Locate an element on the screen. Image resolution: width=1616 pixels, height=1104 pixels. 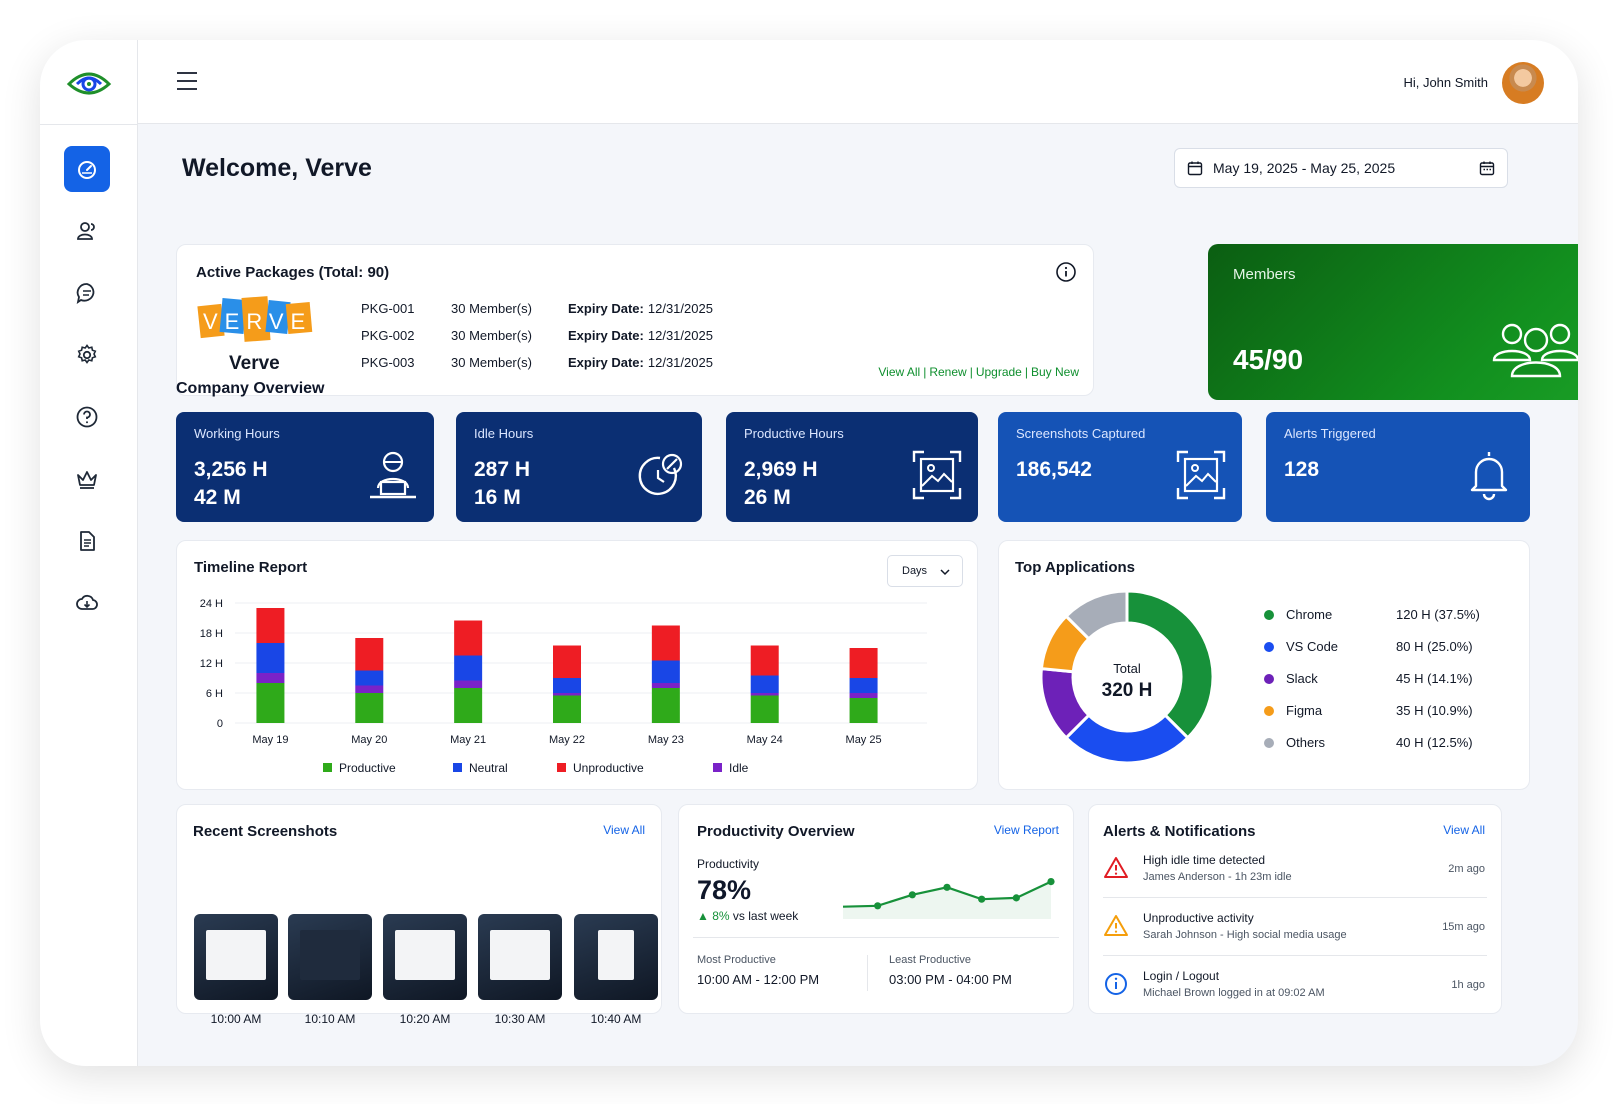
screenshots-view-all-link: View All is located at coordinates (624, 830).